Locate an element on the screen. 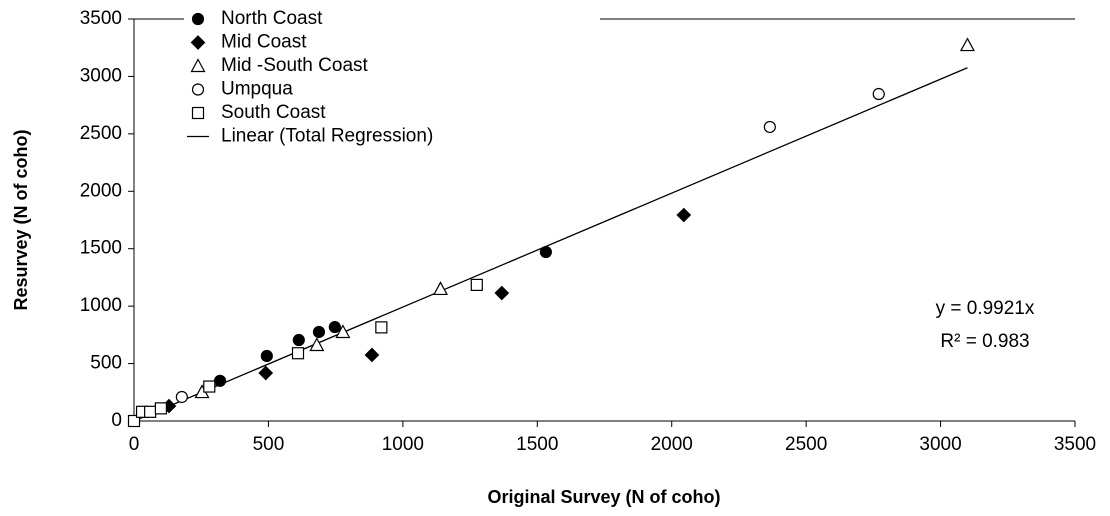  x-tick-label: 500 is located at coordinates (269, 444).